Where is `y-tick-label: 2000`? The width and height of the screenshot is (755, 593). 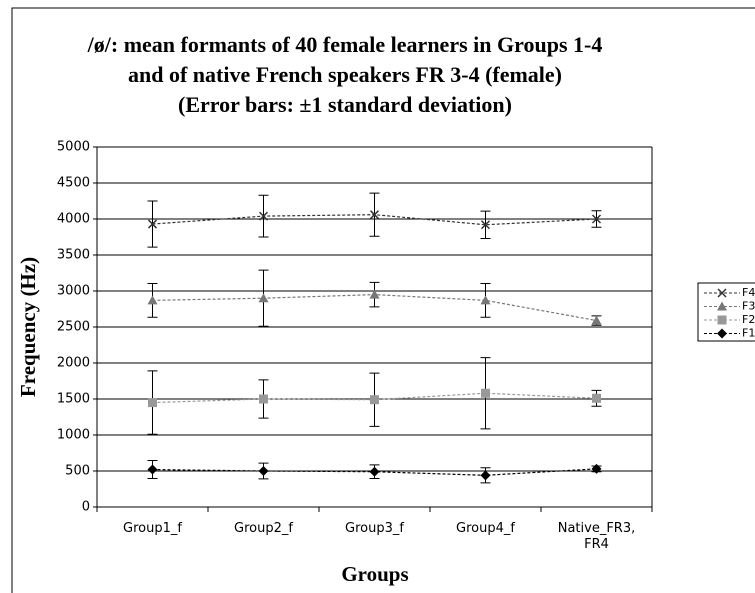
y-tick-label: 2000 is located at coordinates (73, 363).